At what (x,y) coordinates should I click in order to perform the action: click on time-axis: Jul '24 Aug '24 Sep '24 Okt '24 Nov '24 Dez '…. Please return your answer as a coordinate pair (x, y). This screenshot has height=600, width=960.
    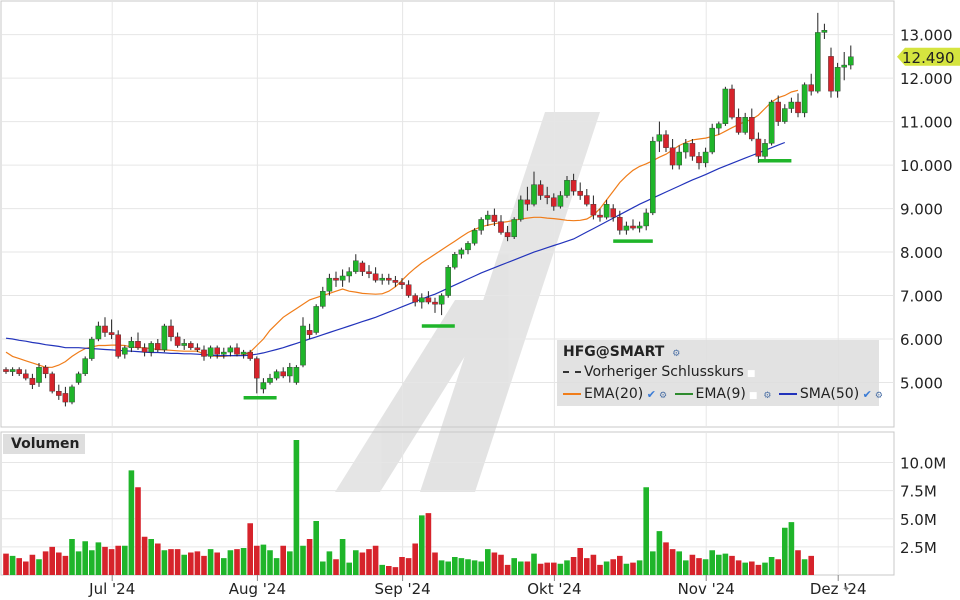
    Looking at the image, I should click on (477, 586).